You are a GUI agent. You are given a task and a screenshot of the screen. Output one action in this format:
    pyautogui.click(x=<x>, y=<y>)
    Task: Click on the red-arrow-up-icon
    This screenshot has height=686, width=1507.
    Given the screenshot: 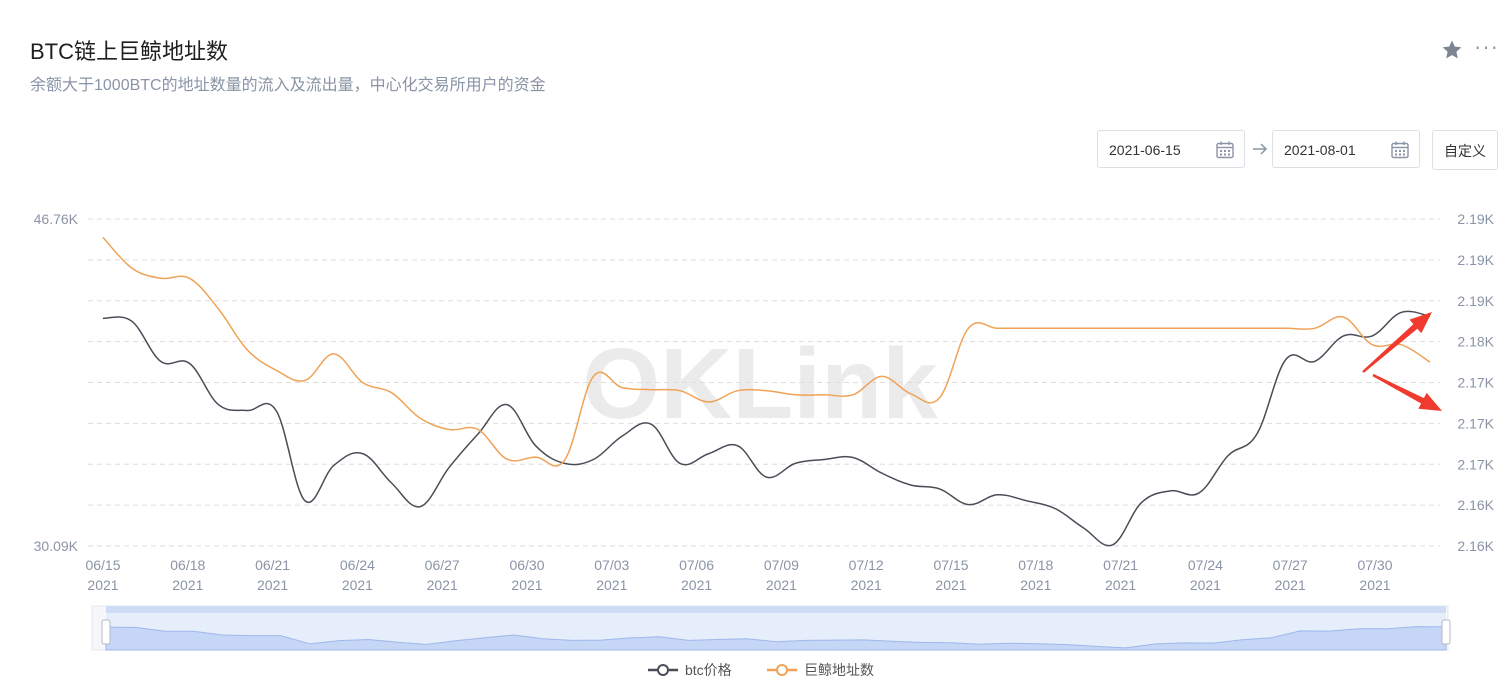 What is the action you would take?
    pyautogui.click(x=1397, y=342)
    